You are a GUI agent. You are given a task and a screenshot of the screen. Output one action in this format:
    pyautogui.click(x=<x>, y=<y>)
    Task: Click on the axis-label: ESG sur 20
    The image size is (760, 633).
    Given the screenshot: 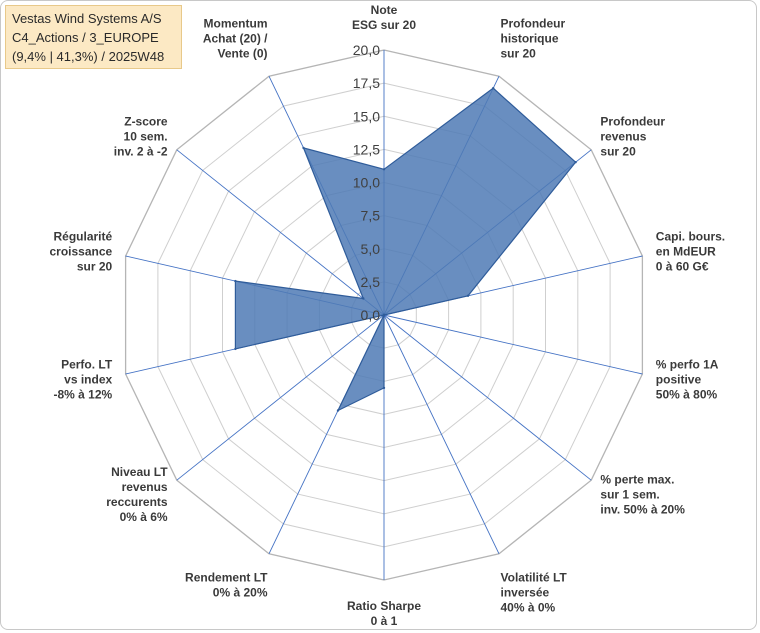 What is the action you would take?
    pyautogui.click(x=384, y=25)
    